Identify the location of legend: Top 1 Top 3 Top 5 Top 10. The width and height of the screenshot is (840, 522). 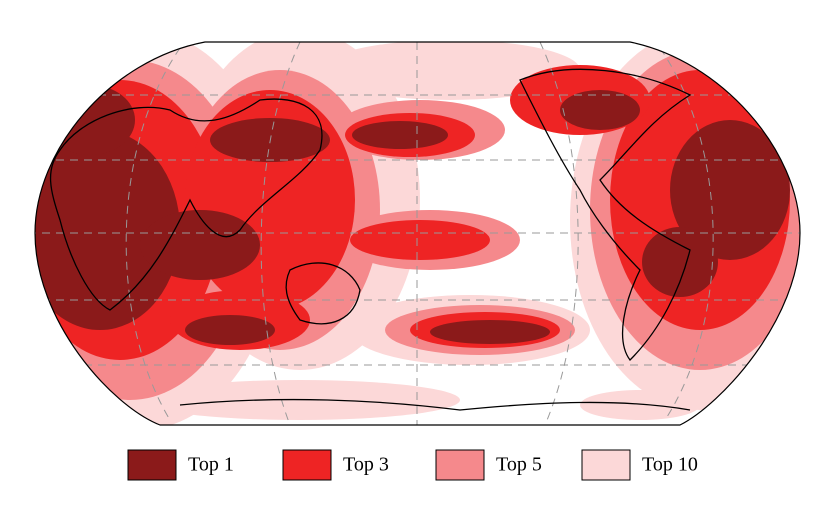
(412, 465).